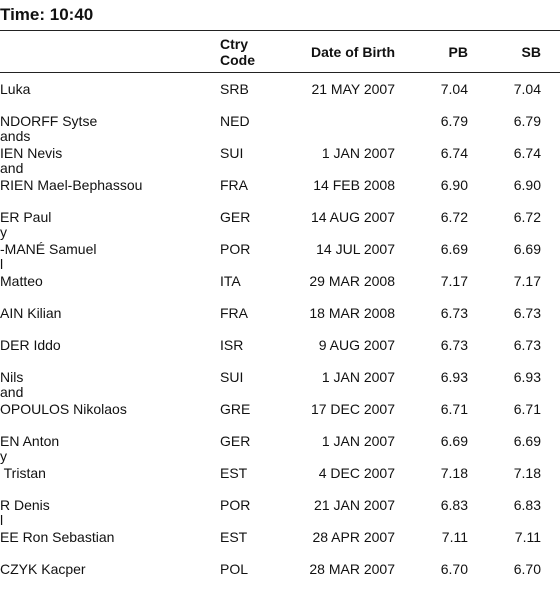  Describe the element at coordinates (354, 185) in the screenshot. I see `date-of-birth: 14 FEB 2008` at that location.